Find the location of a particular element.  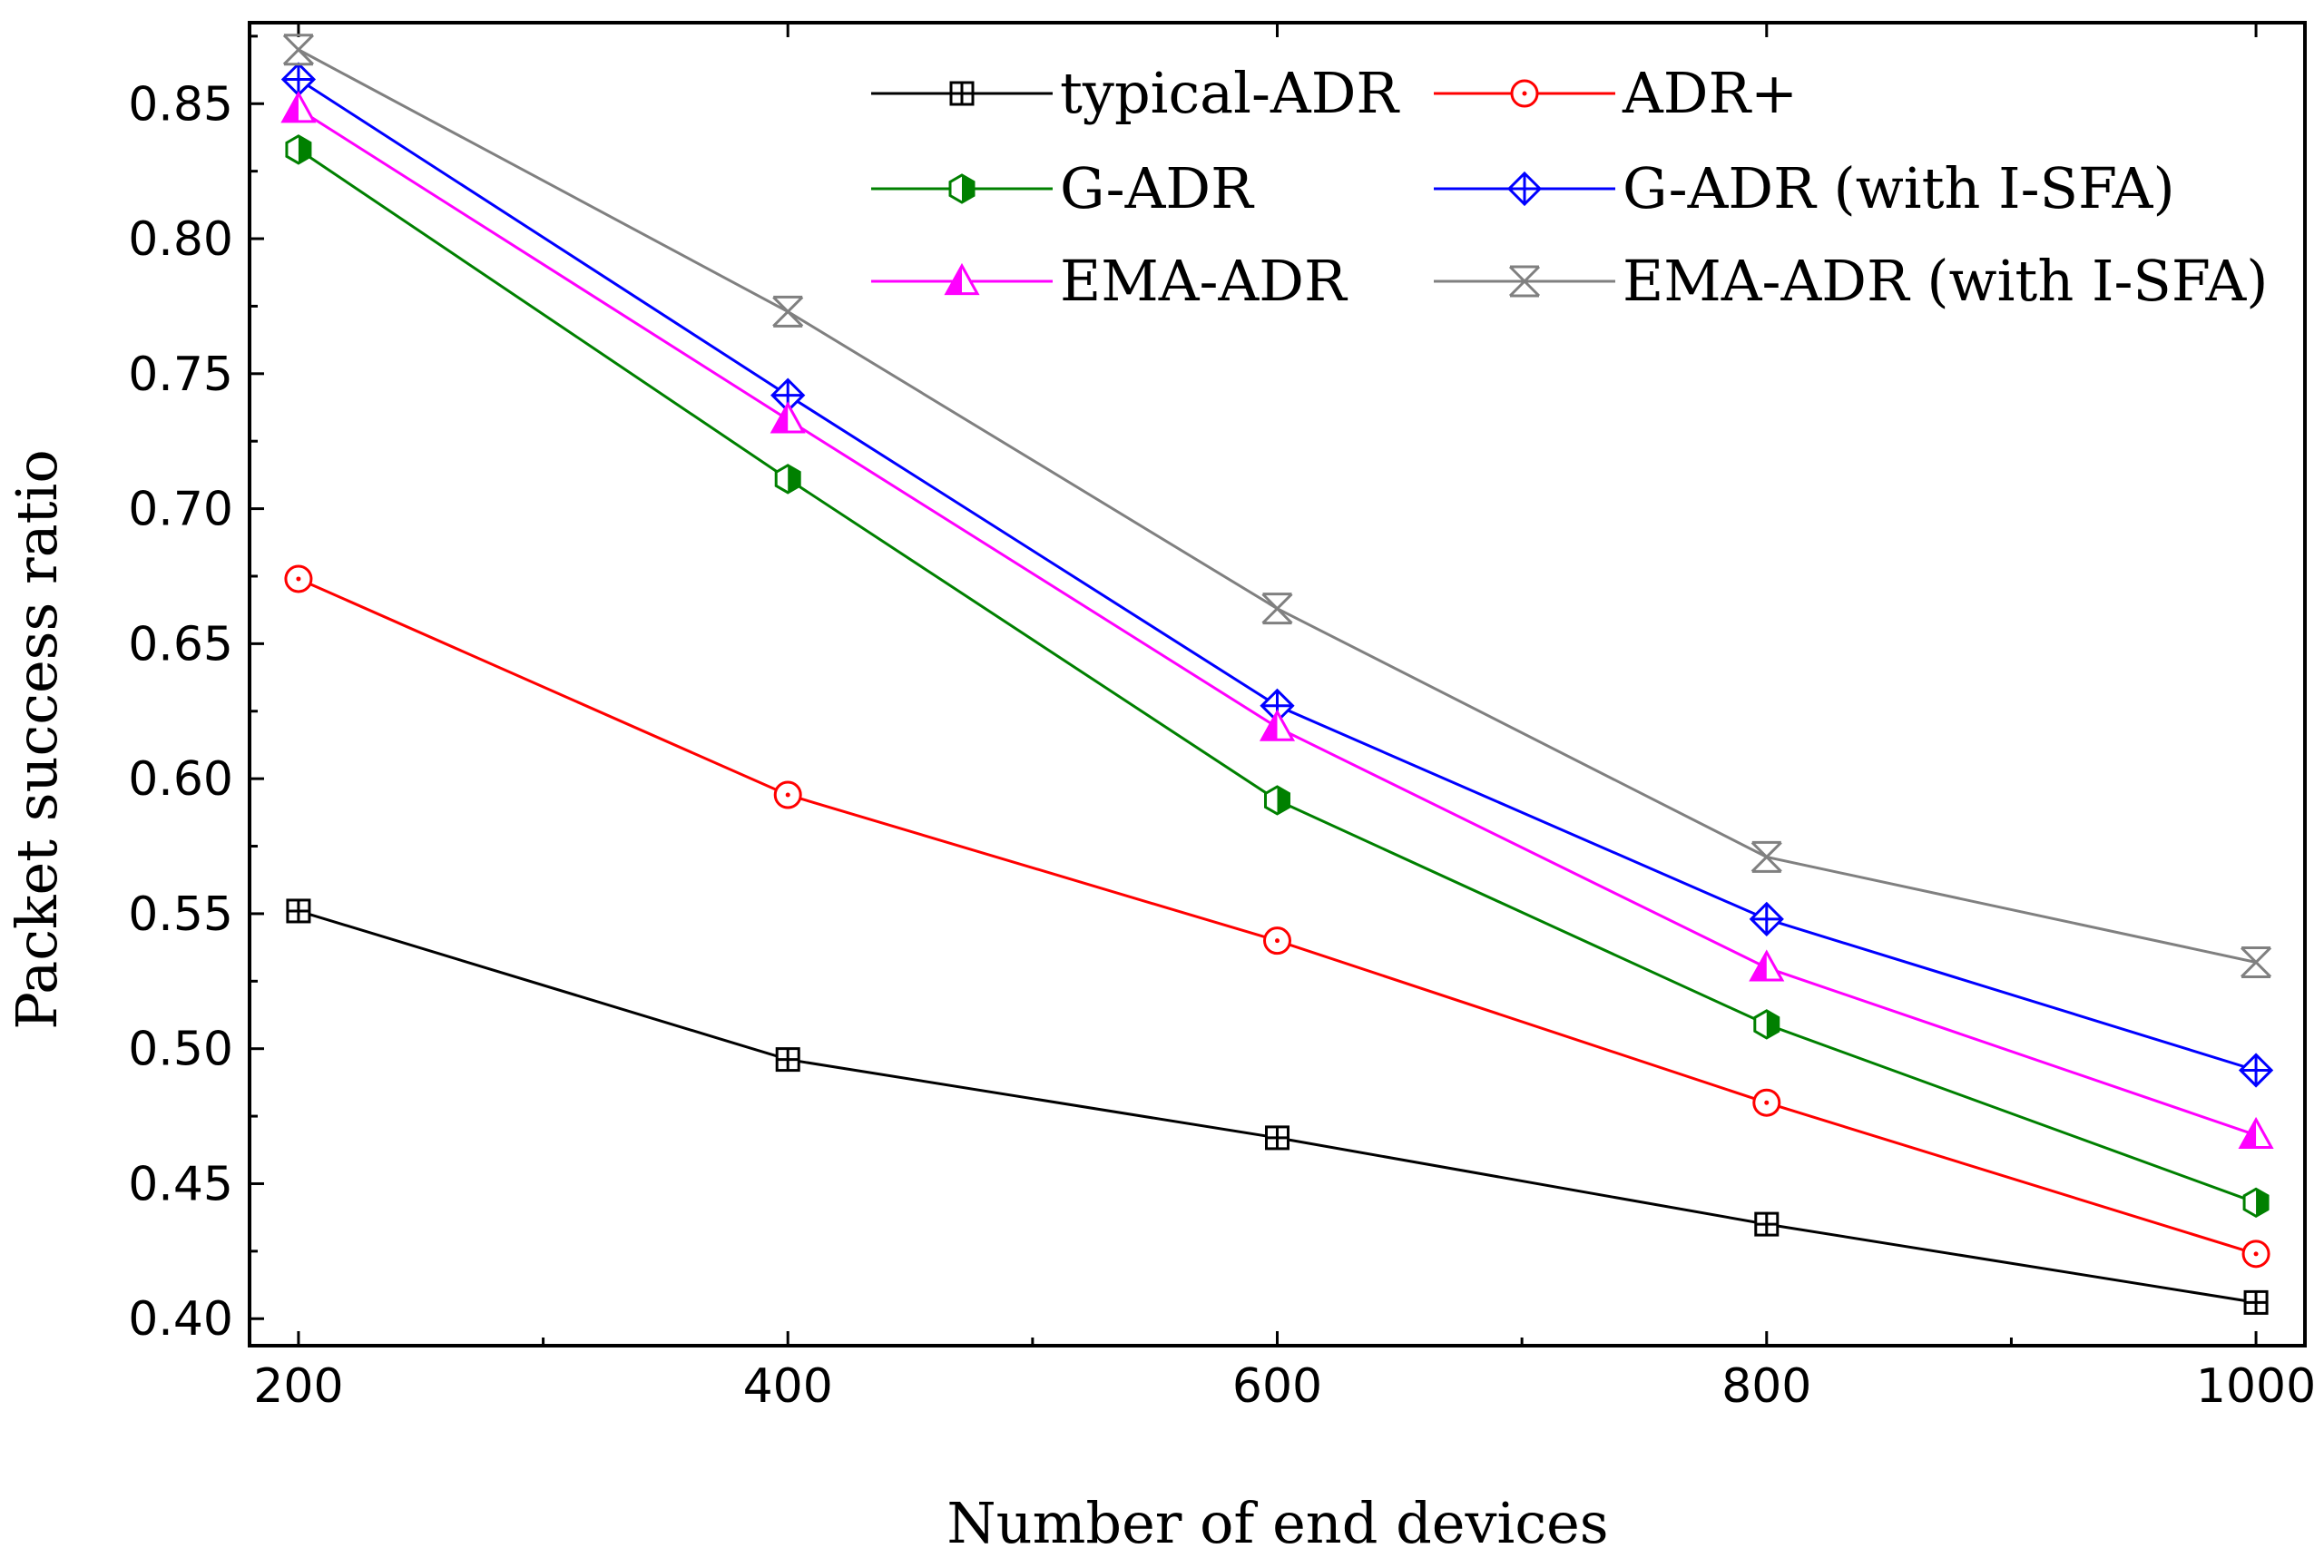

legend-label: G-ADR is located at coordinates (1157, 188).